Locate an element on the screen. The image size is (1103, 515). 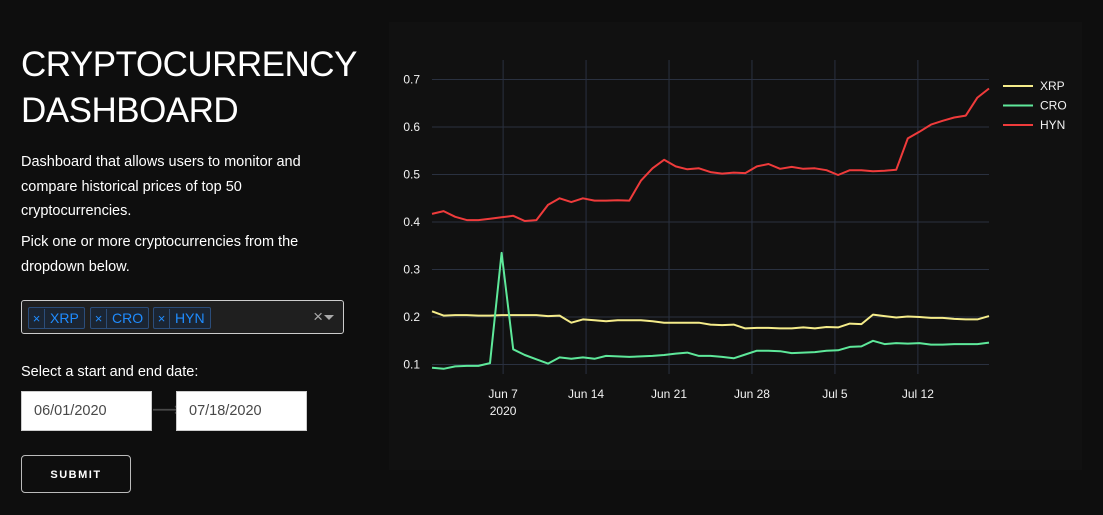
arrow-right-icon: ⟶ is located at coordinates (166, 410).